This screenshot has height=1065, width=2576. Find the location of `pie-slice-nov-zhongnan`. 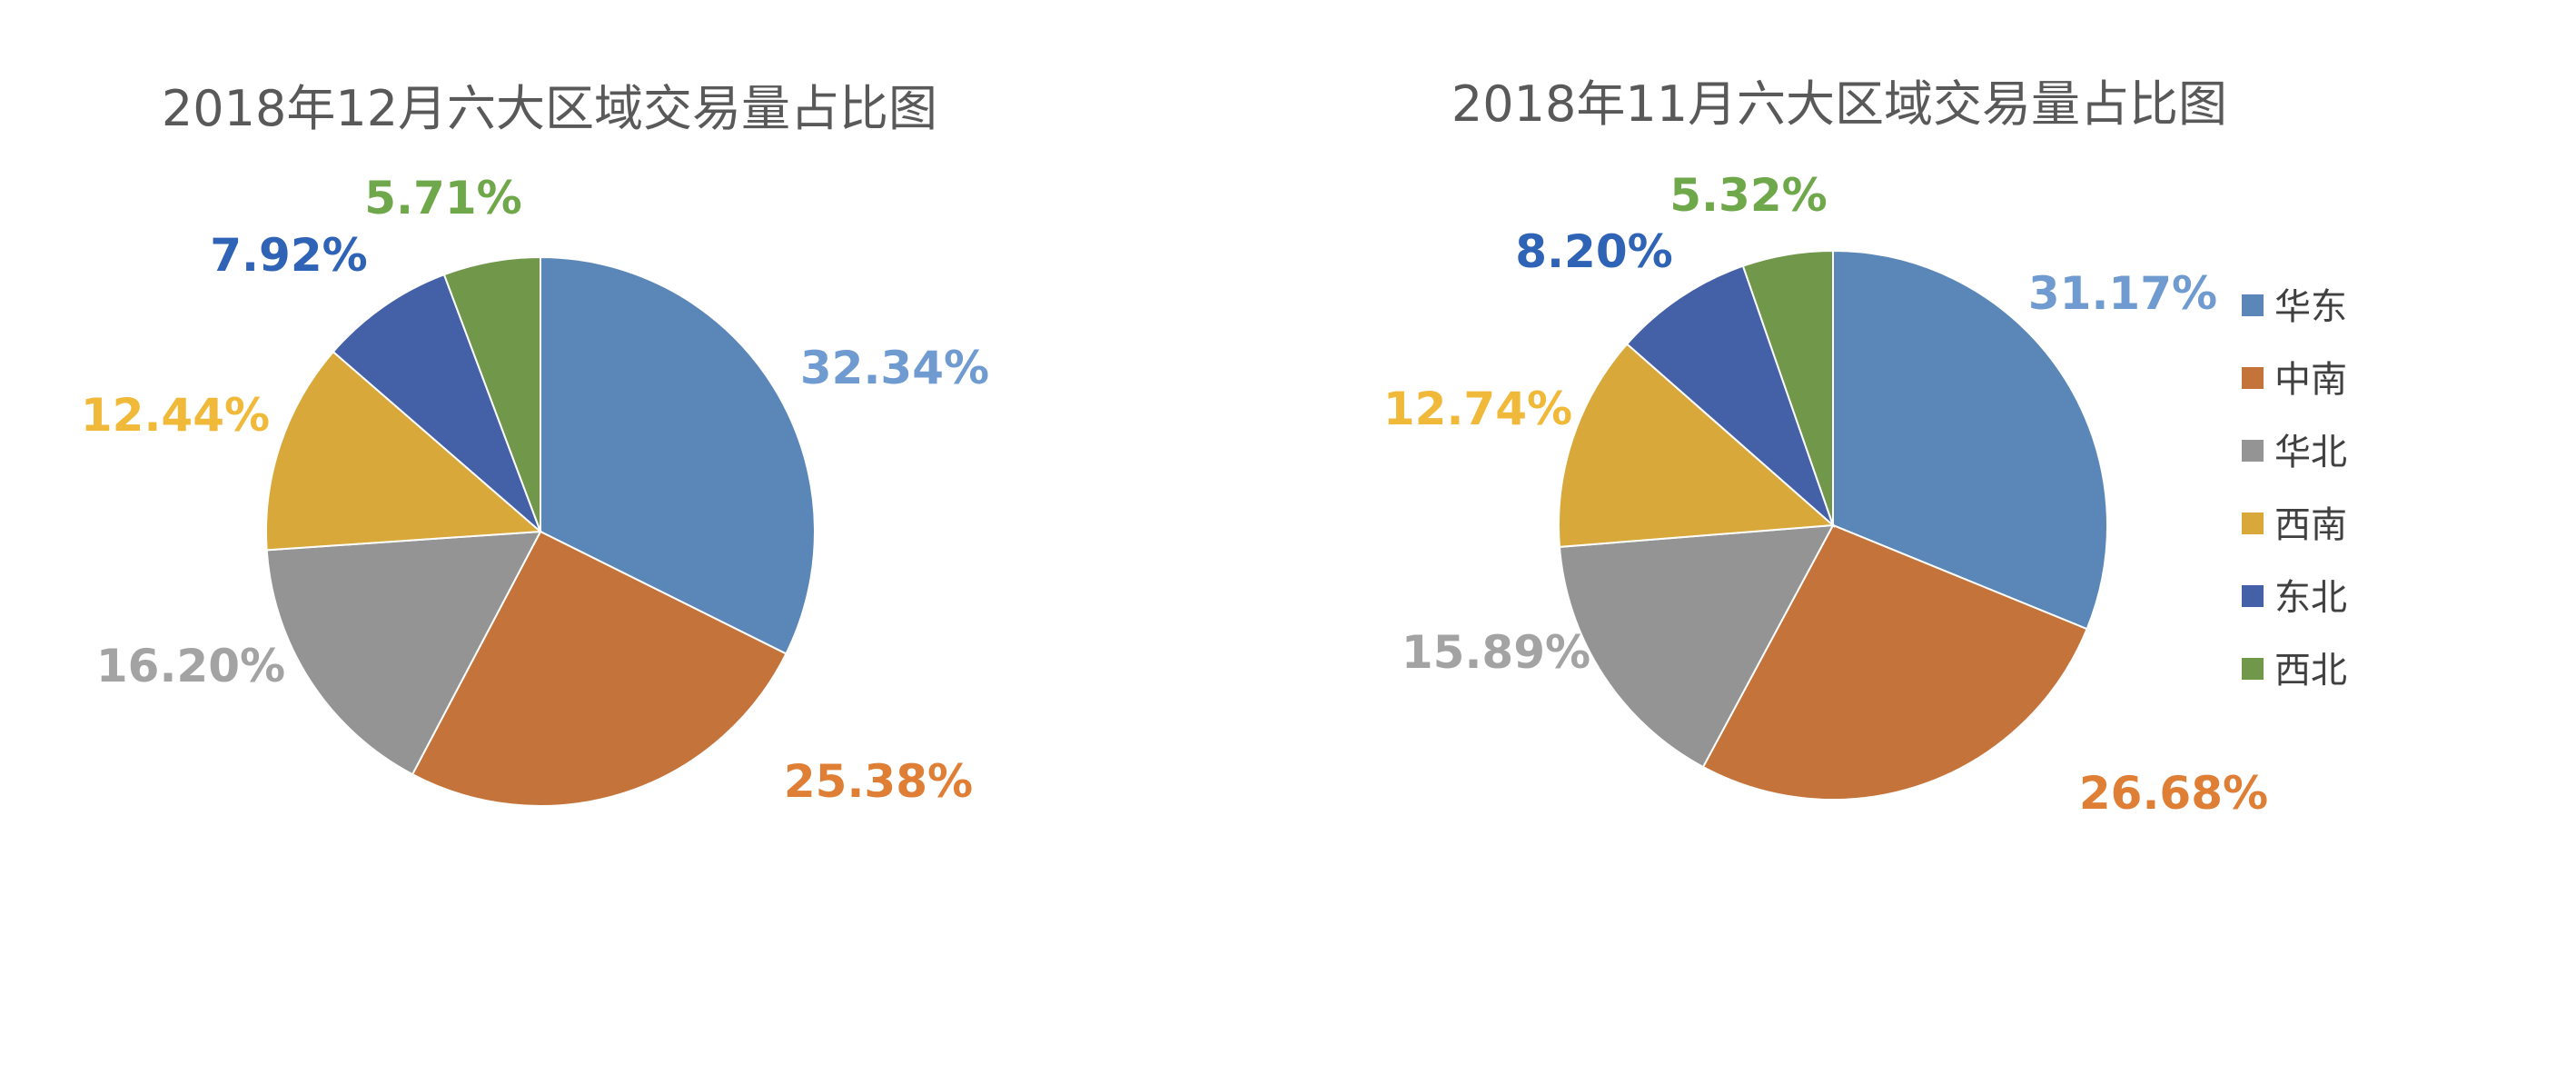

pie-slice-nov-zhongnan is located at coordinates (1894, 662).